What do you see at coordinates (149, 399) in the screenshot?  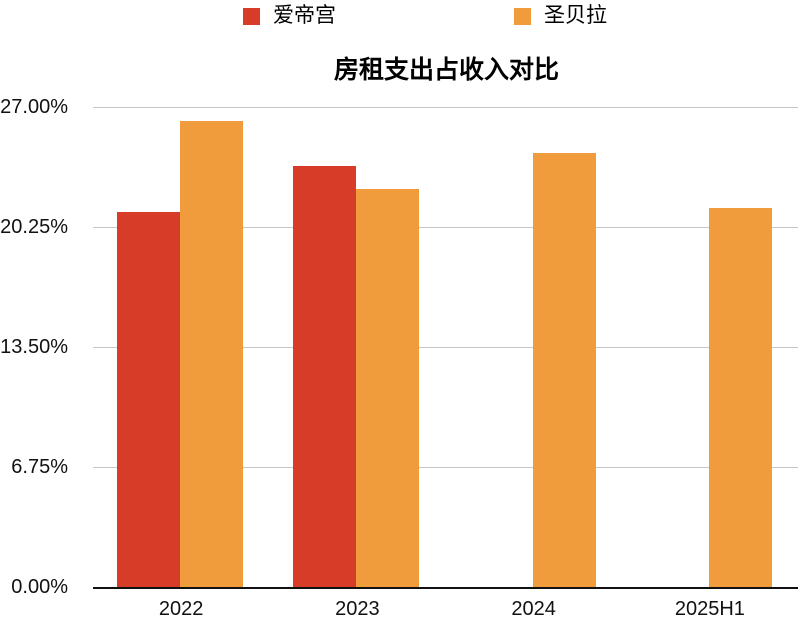 I see `bar-aidigong-2022` at bounding box center [149, 399].